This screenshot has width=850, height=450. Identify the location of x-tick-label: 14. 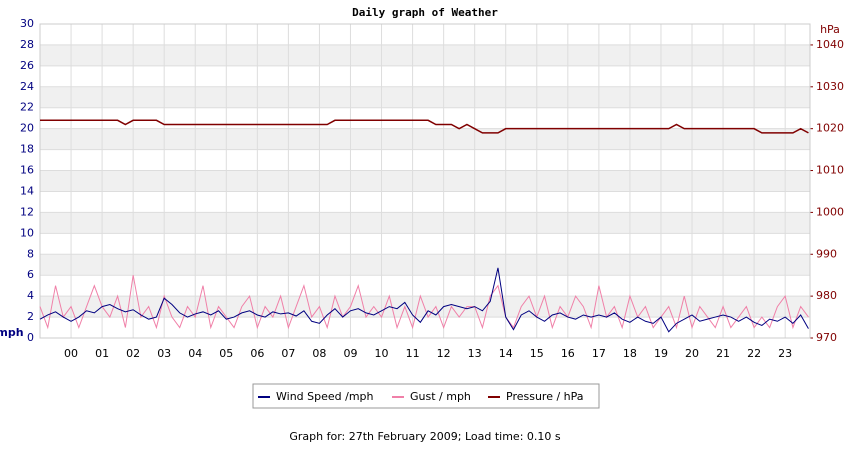
(506, 353).